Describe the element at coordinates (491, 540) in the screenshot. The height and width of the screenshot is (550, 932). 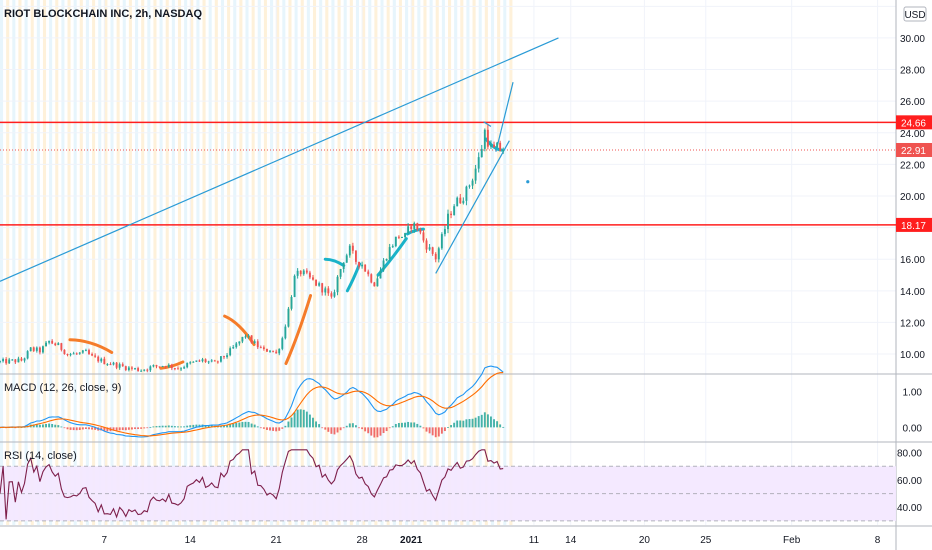
I see `time-axis: 7 14 21 28 2021 11 14 20 25 Feb 8` at that location.